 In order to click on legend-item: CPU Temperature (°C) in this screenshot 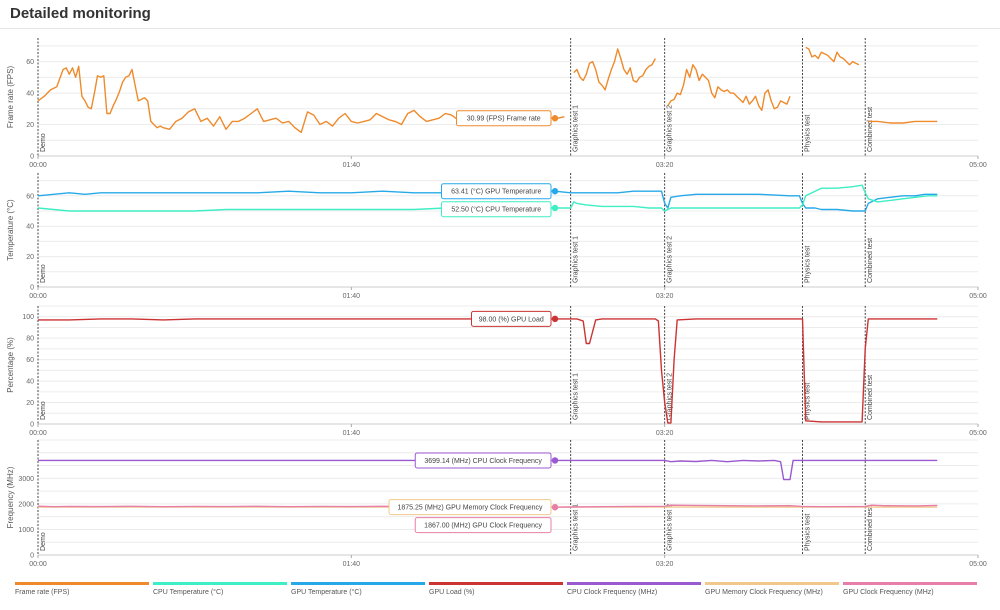, I will do `click(220, 592)`.